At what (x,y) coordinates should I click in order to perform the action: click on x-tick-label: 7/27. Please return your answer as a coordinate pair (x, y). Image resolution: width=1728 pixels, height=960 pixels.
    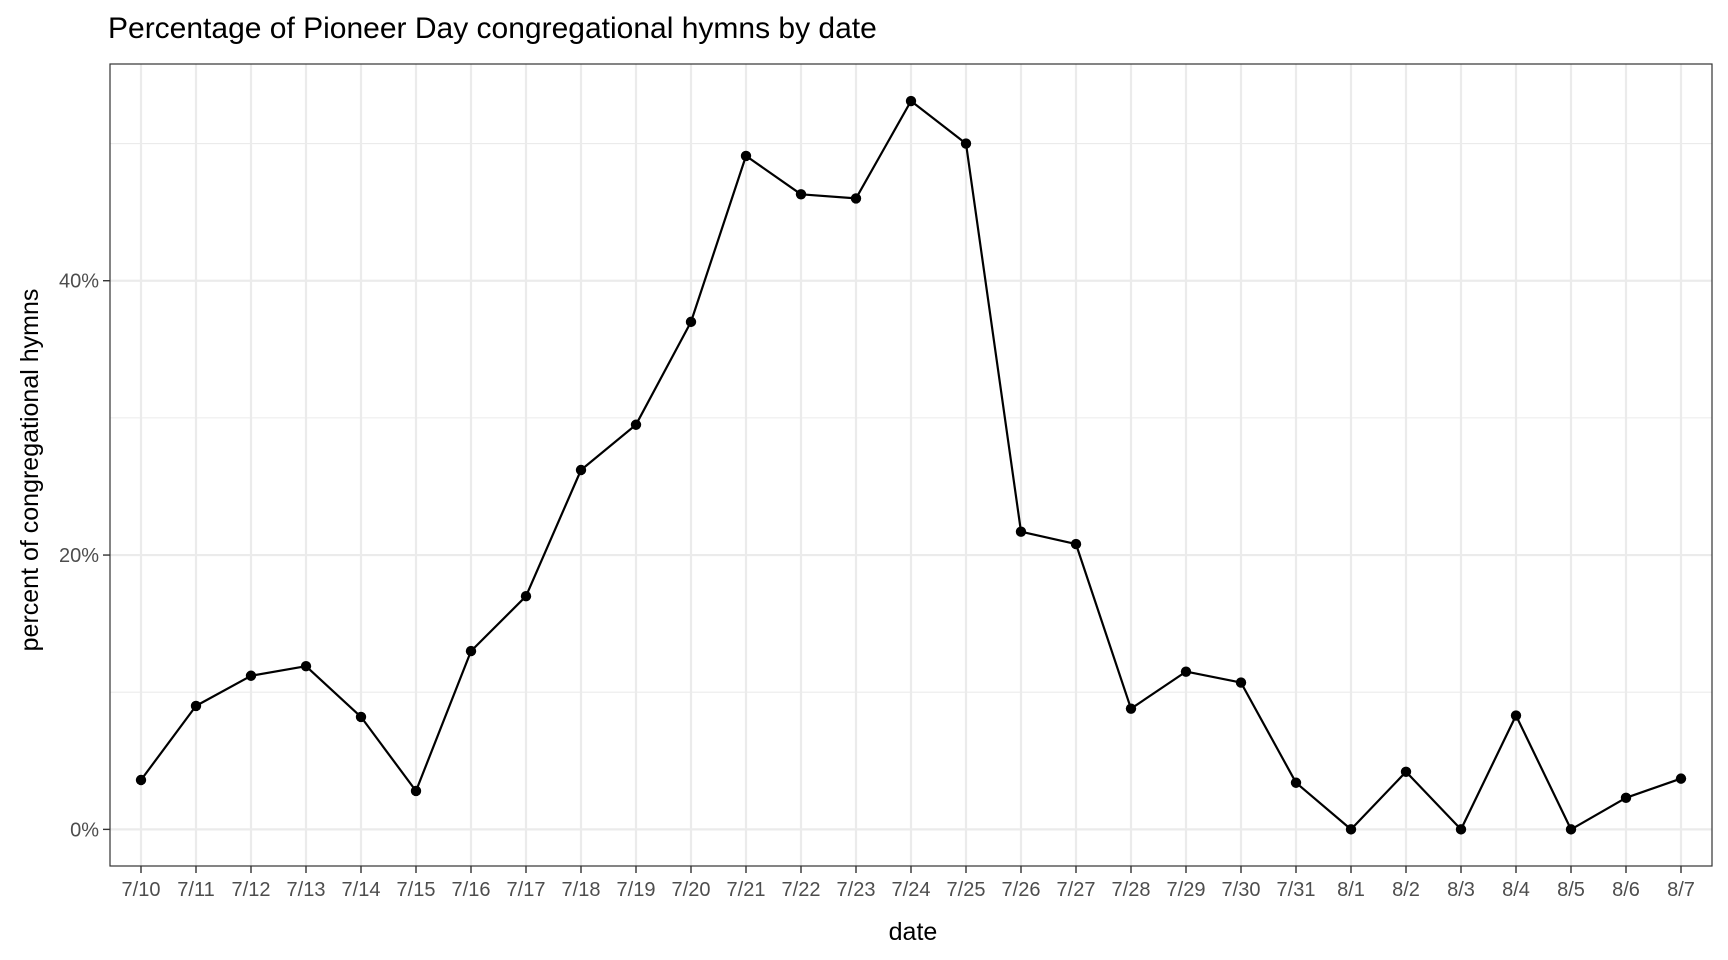
    Looking at the image, I should click on (1076, 890).